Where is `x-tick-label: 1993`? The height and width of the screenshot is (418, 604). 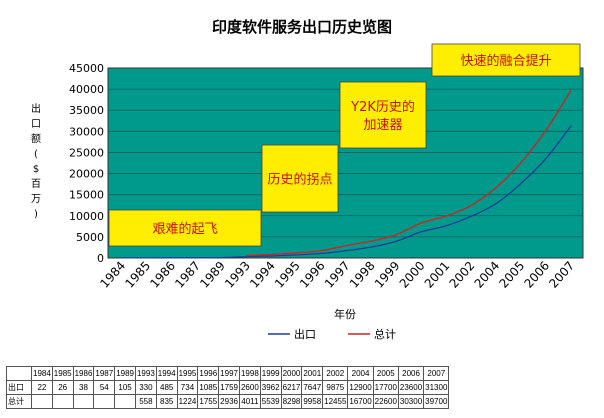 x-tick-label: 1993 is located at coordinates (237, 275).